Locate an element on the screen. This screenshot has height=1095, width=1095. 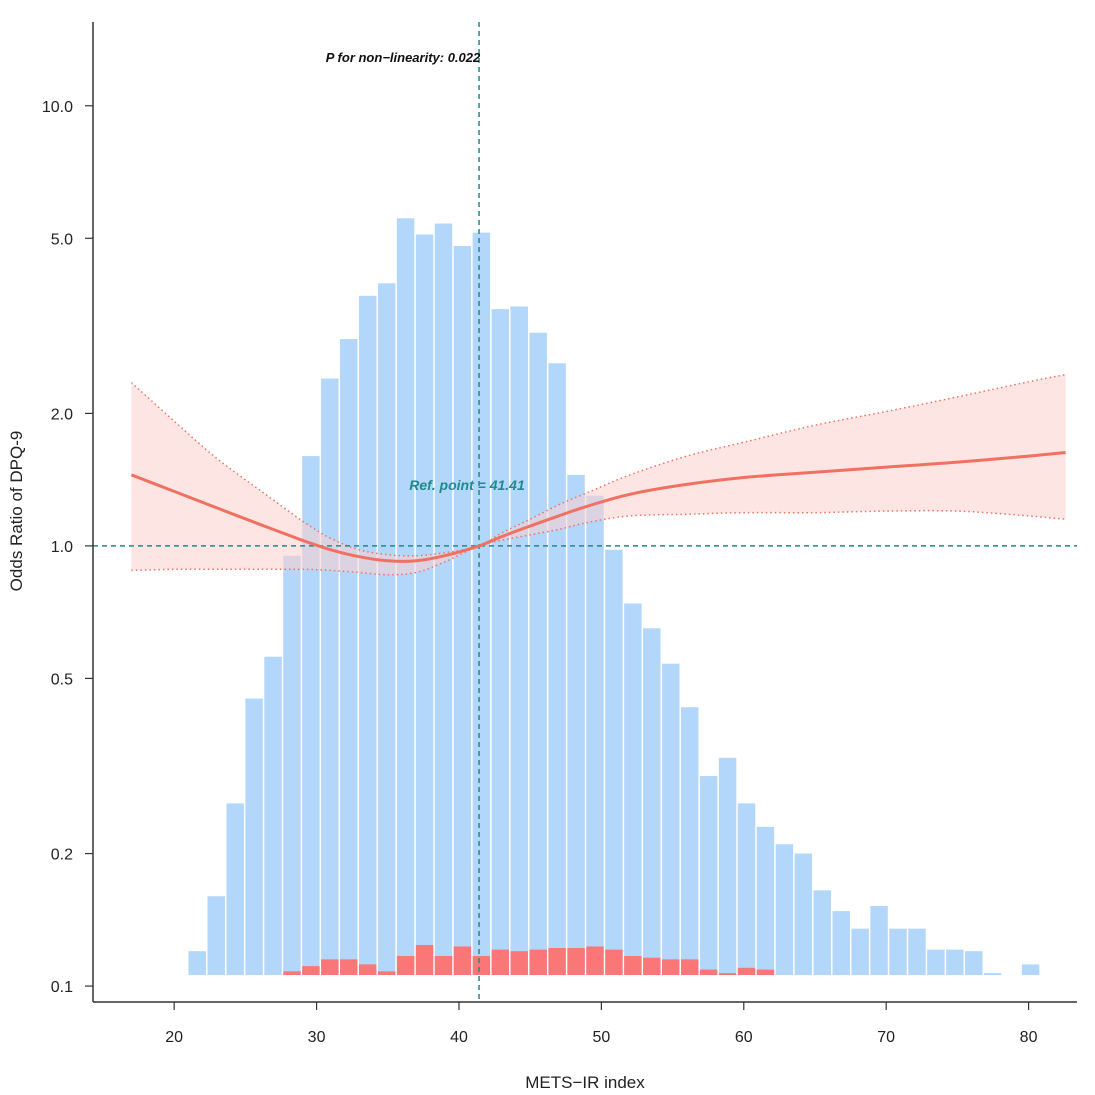
x-axis-title: METS−IR index is located at coordinates (585, 1082).